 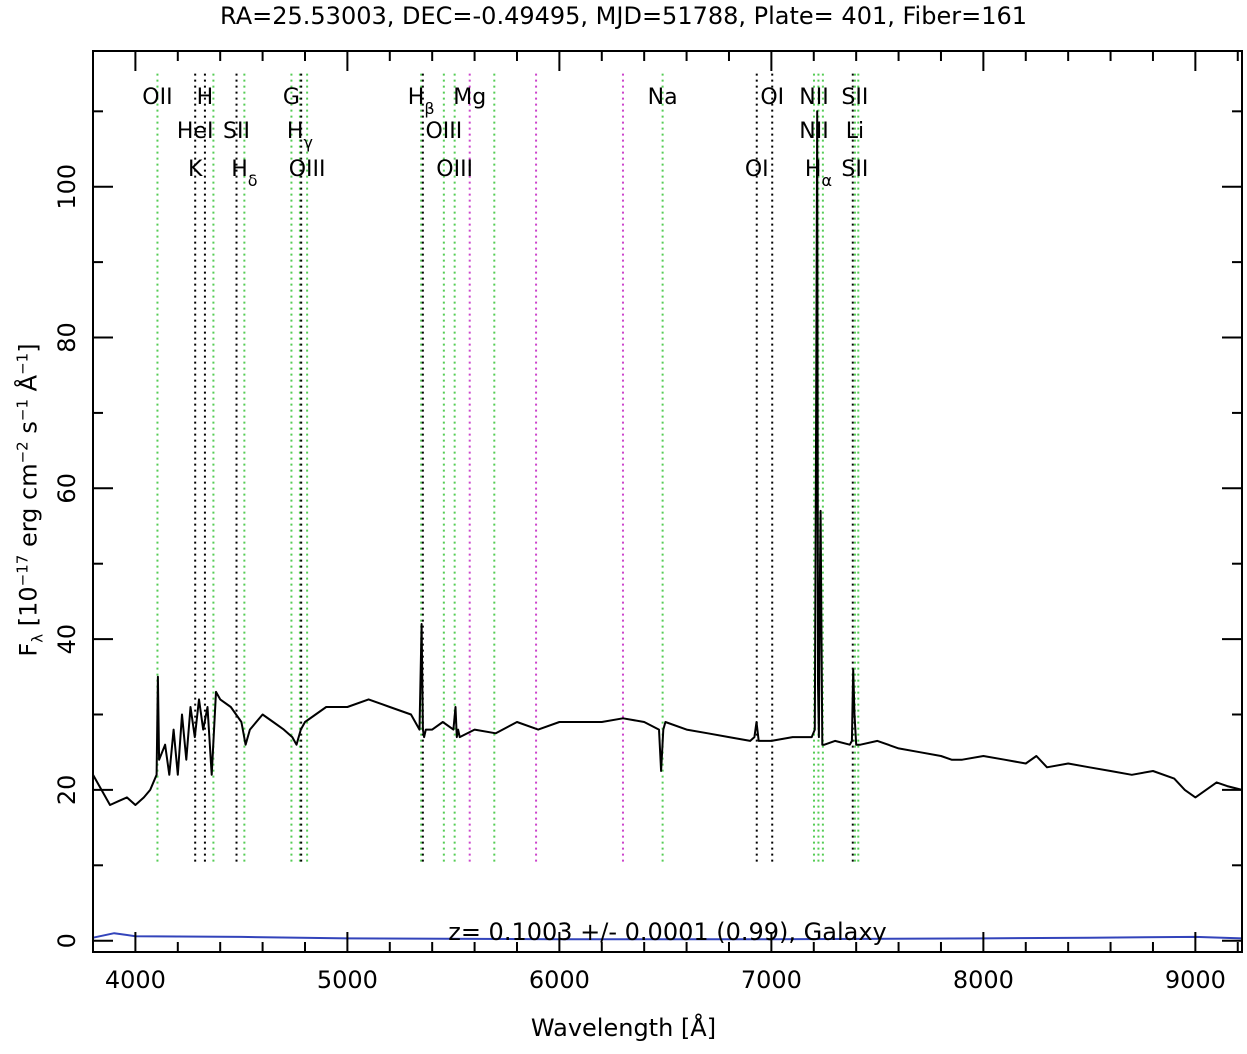 What do you see at coordinates (421, 101) in the screenshot?
I see `line-label: Hβ` at bounding box center [421, 101].